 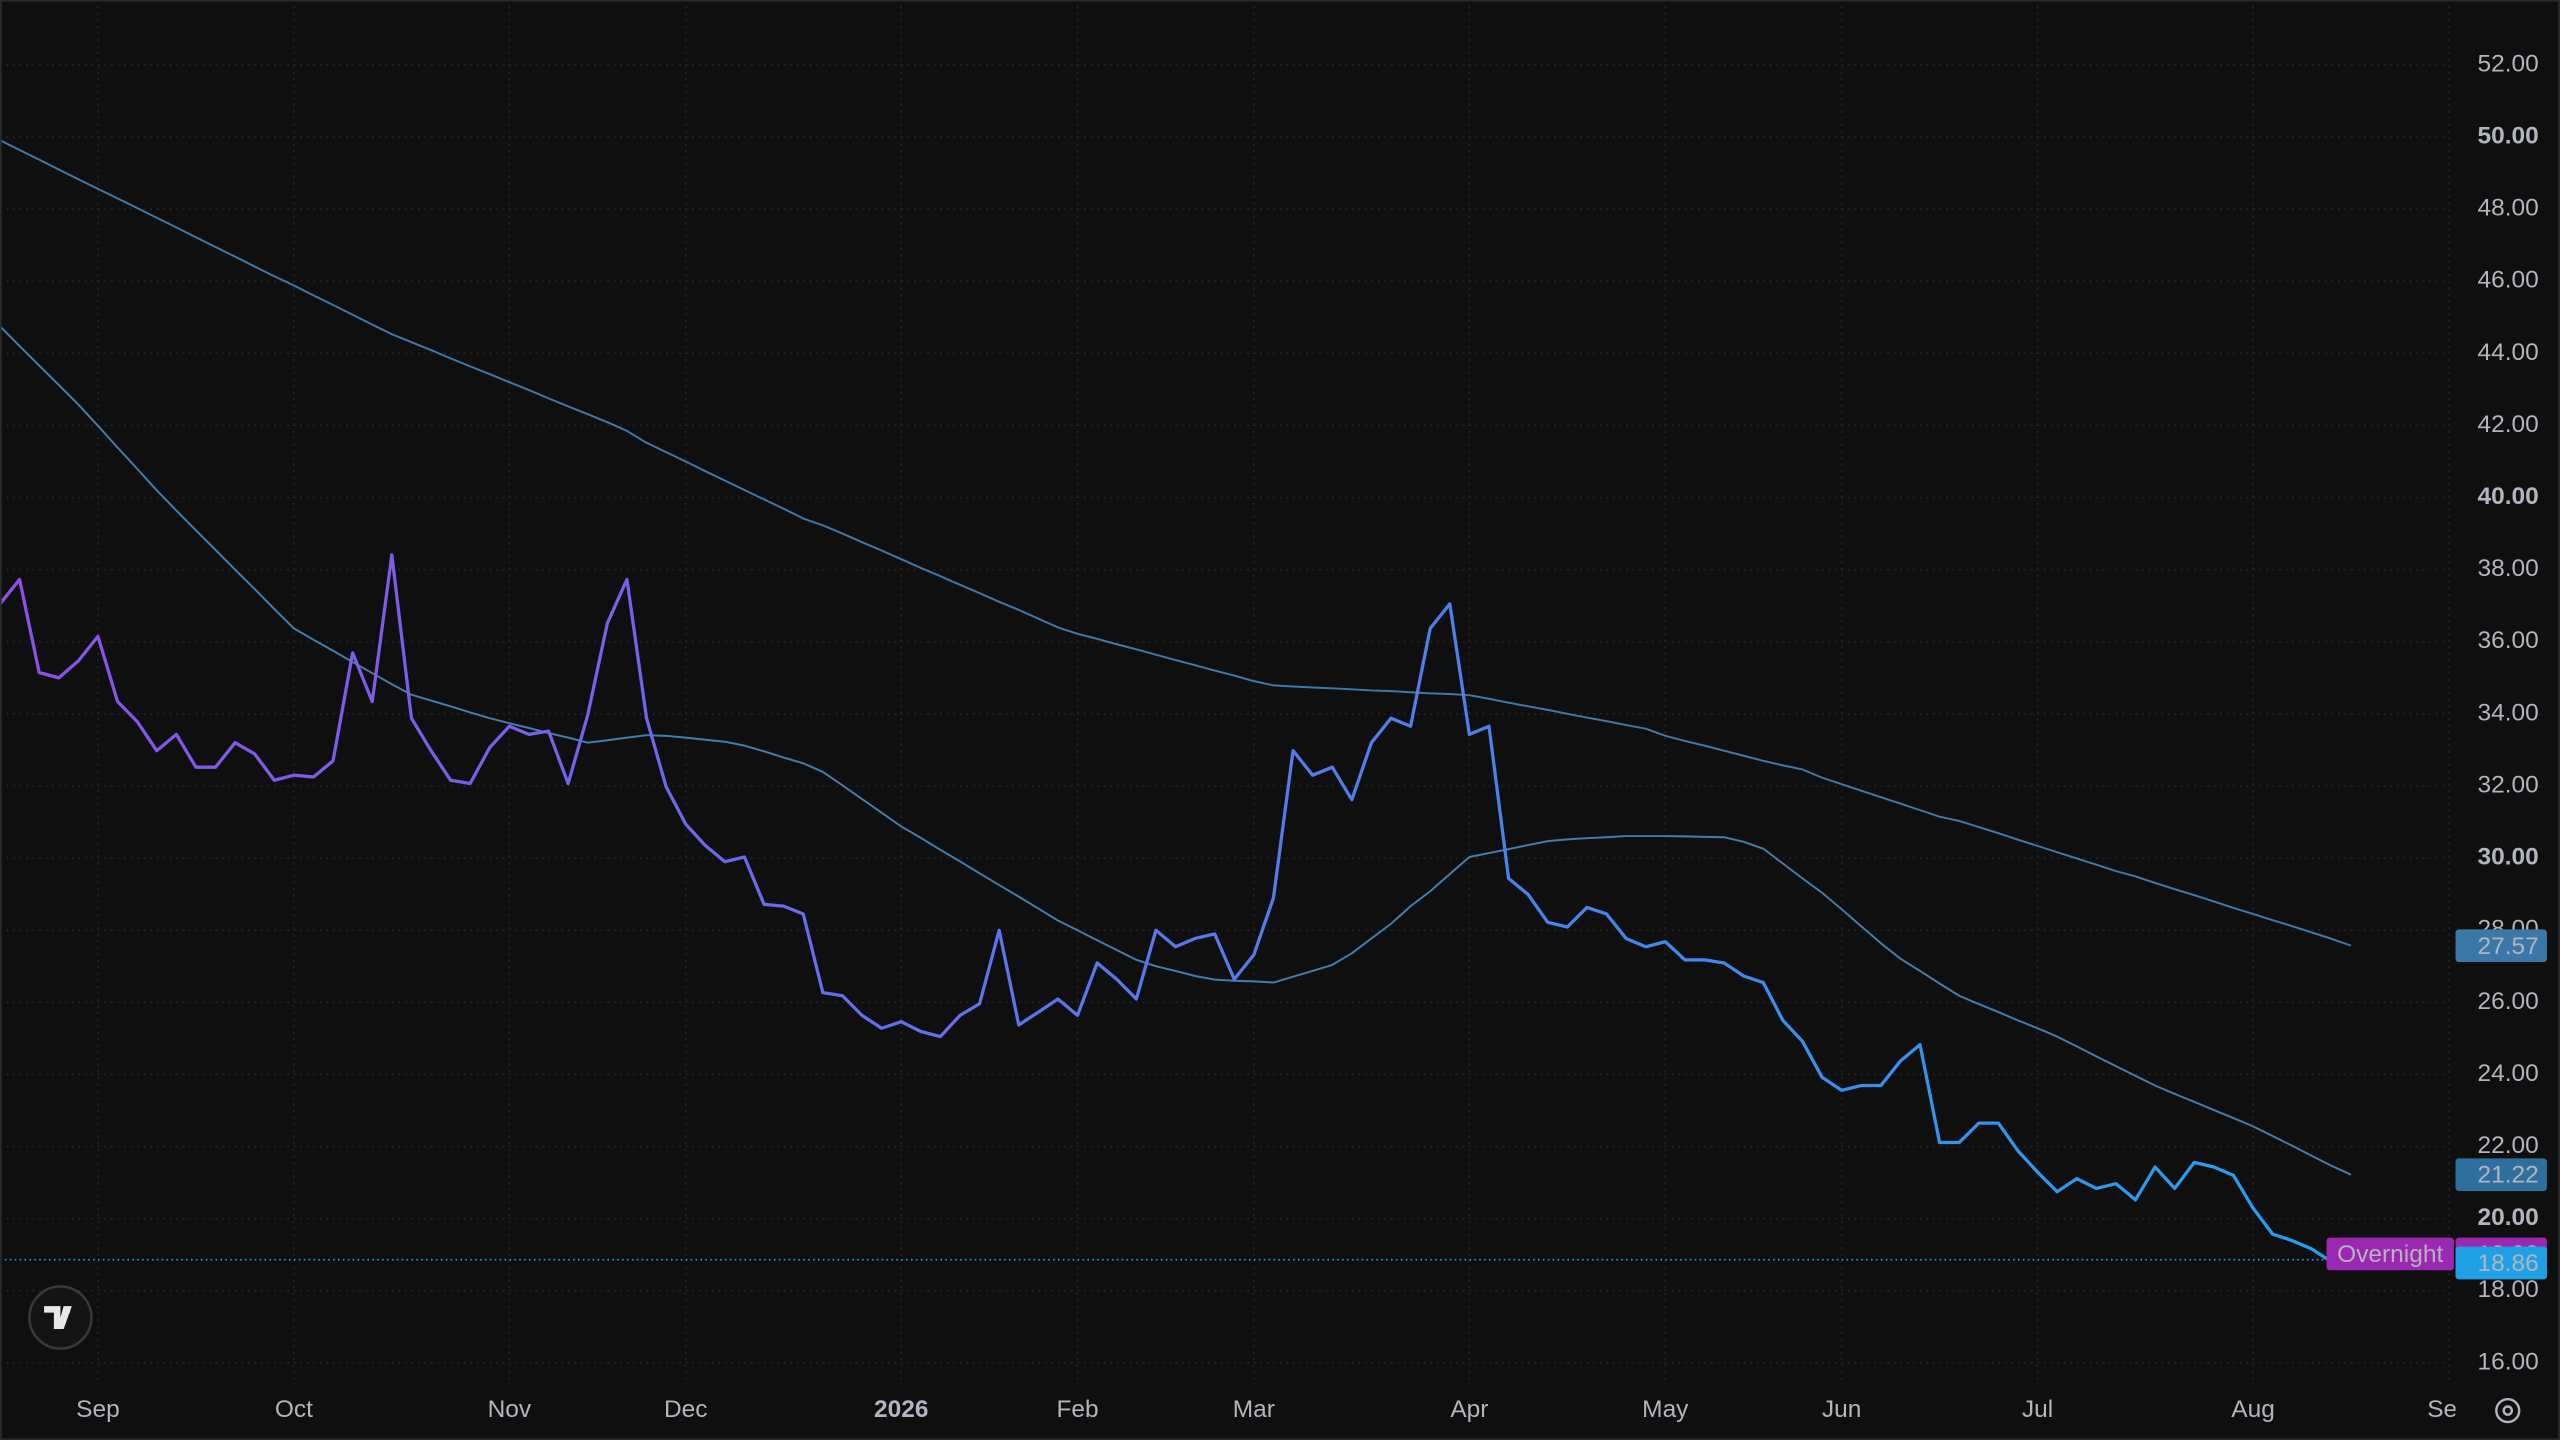 What do you see at coordinates (2508, 135) in the screenshot?
I see `y-tick-label: 50.00` at bounding box center [2508, 135].